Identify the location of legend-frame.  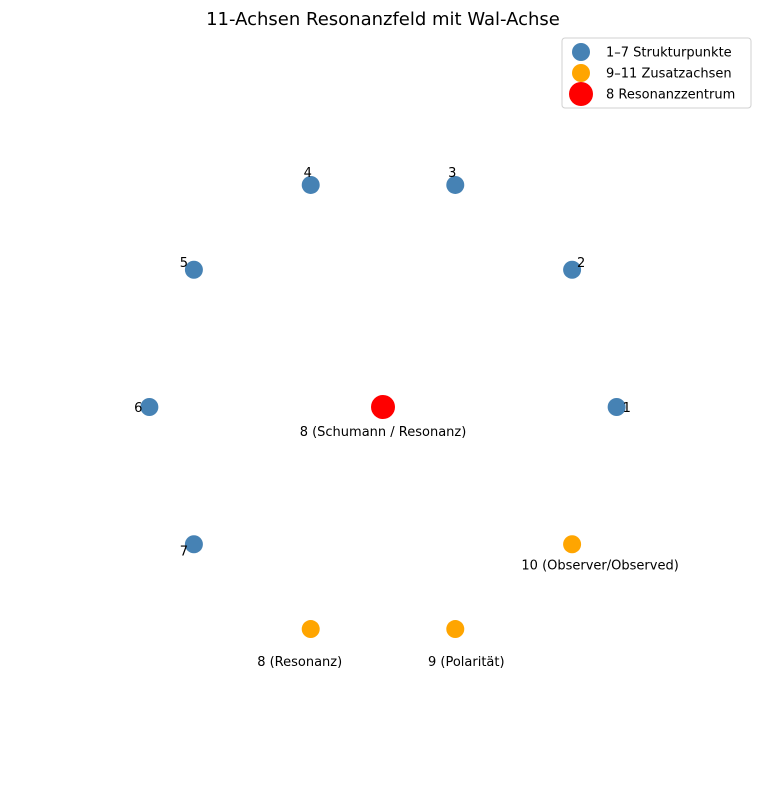
(656, 73).